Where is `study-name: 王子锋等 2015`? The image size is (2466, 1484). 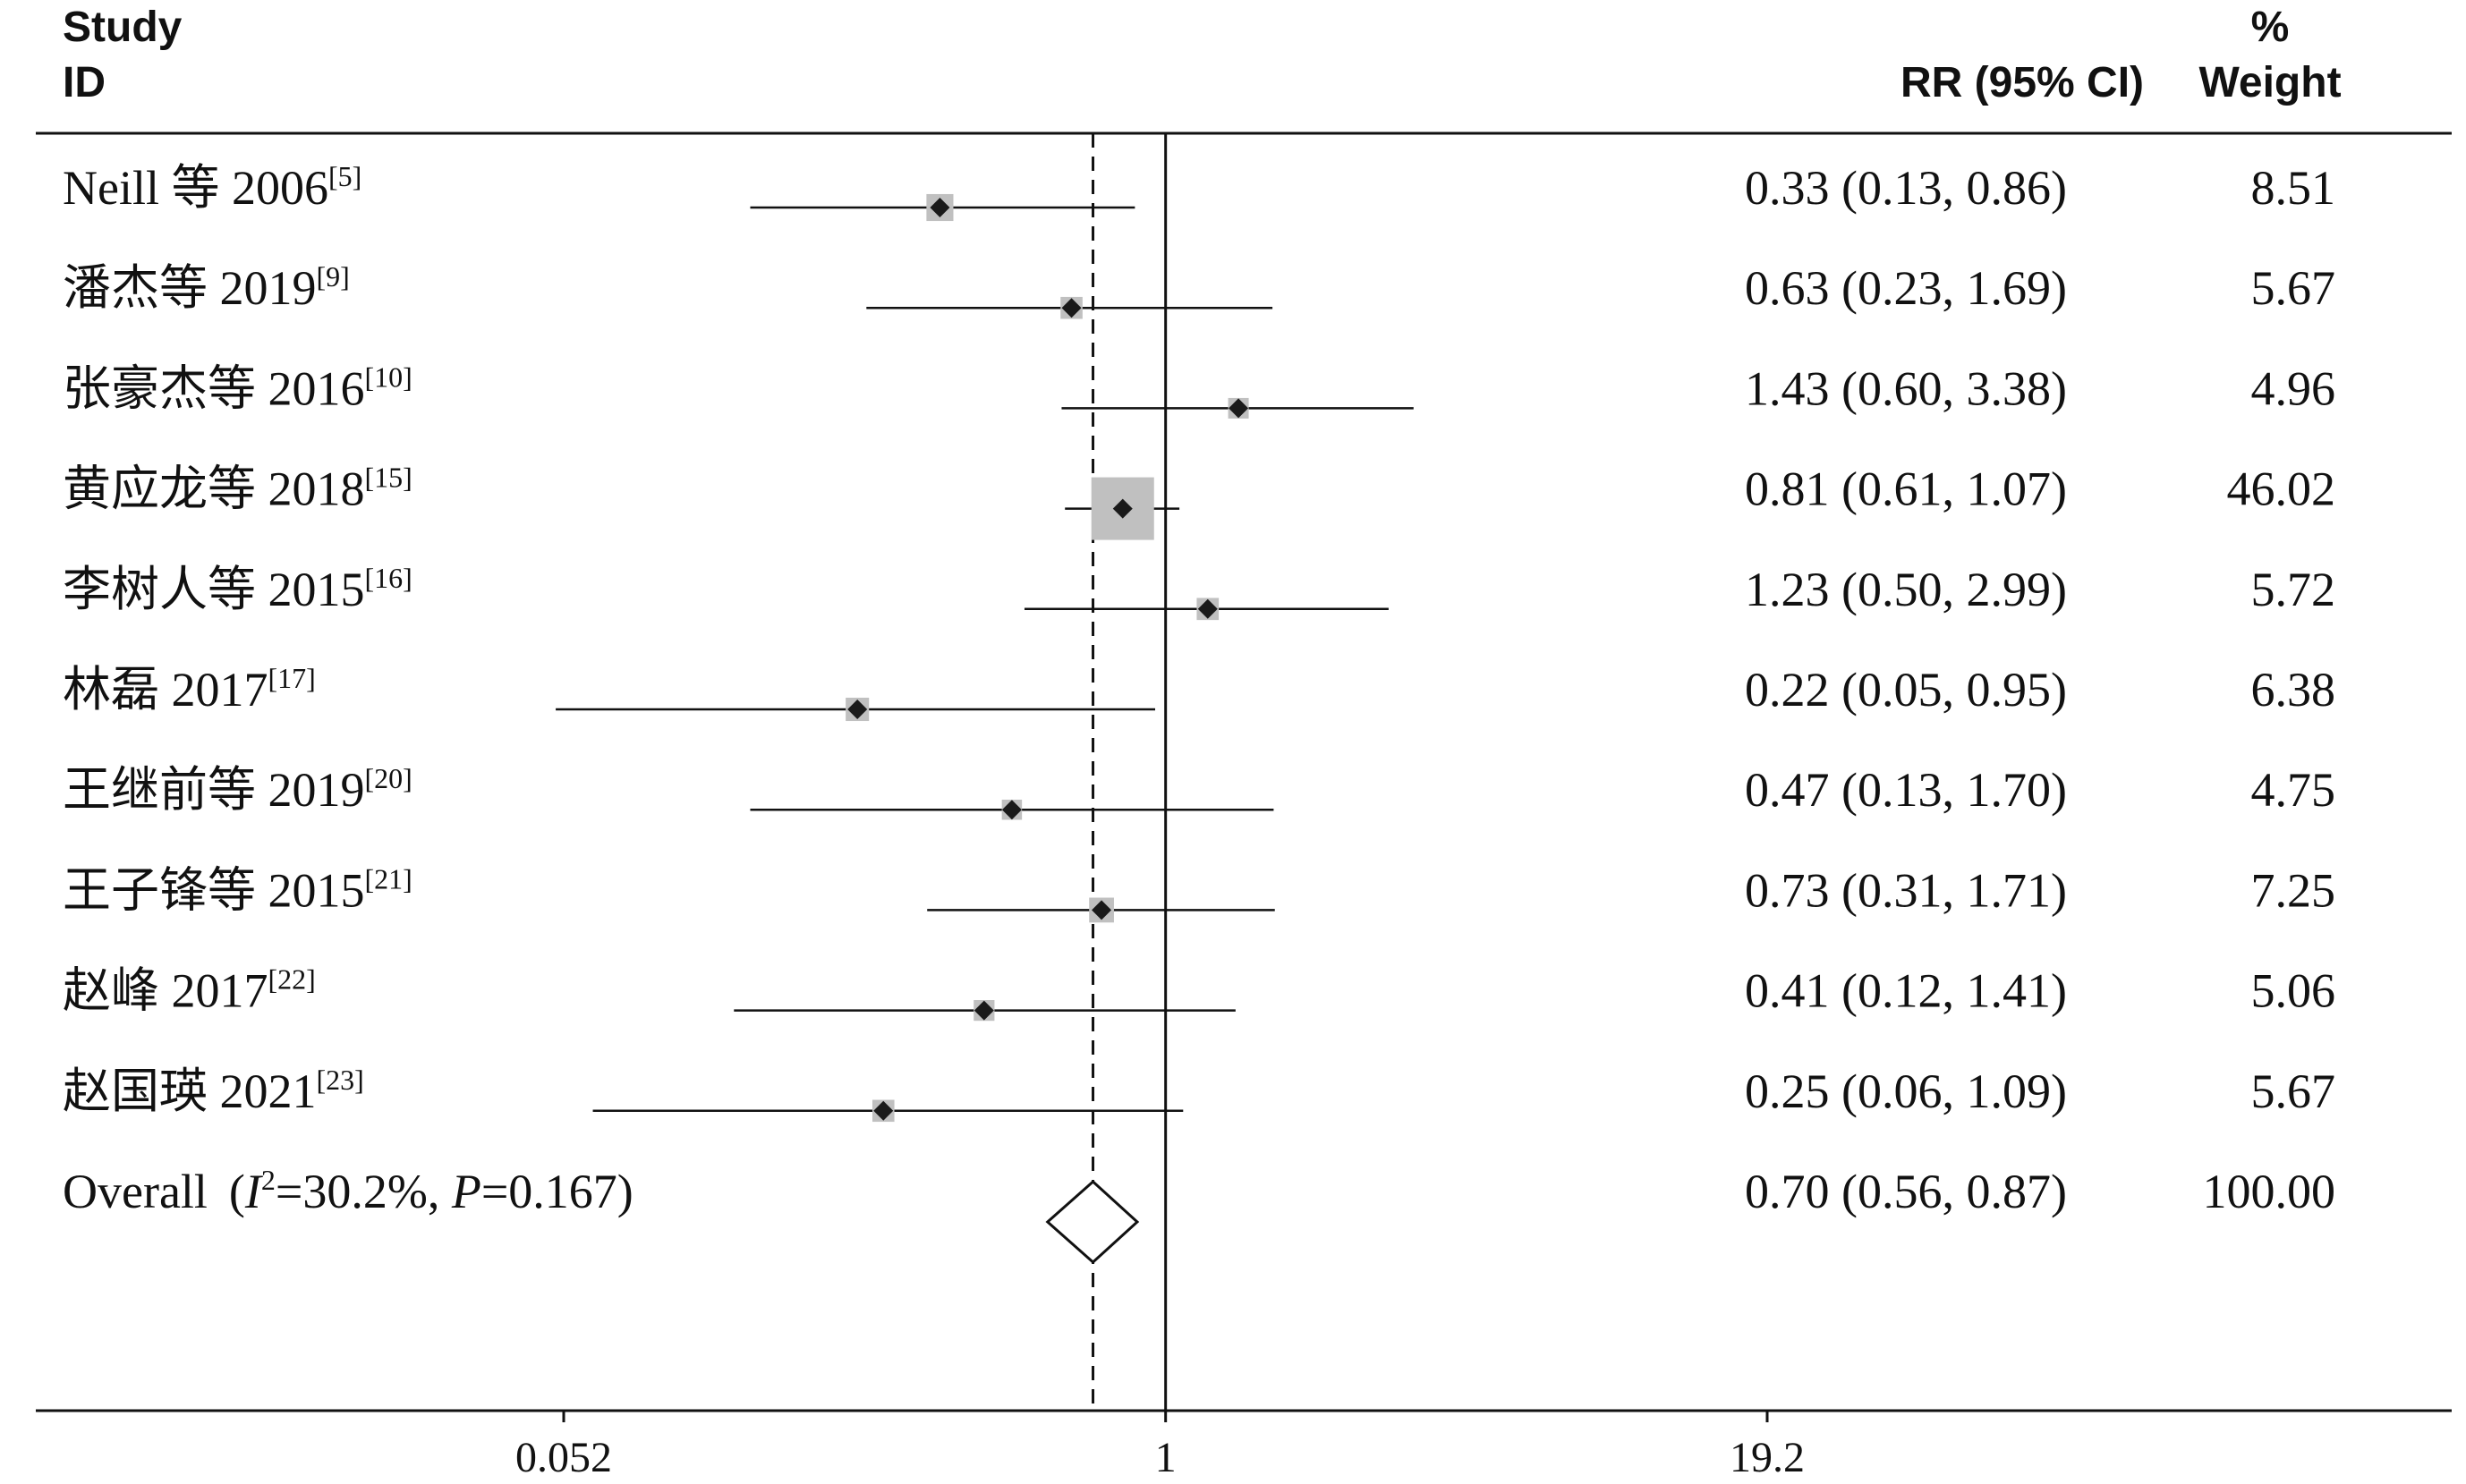 study-name: 王子锋等 2015 is located at coordinates (214, 890).